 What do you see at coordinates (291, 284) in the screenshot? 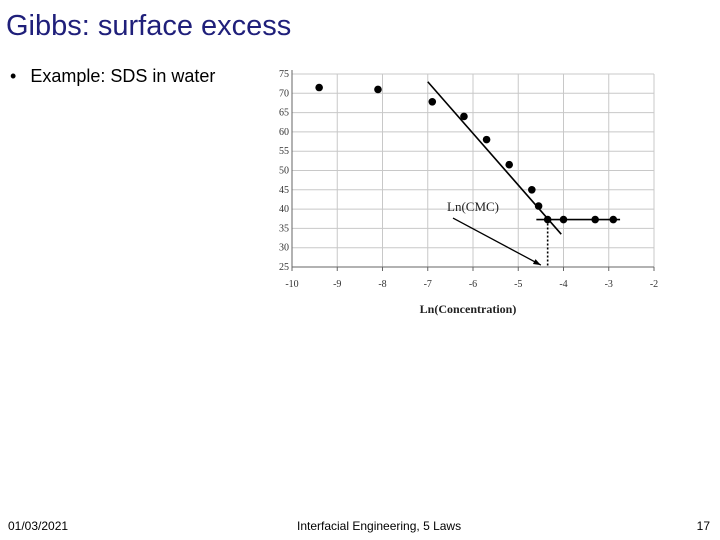
I see `x-tick-label: -10` at bounding box center [291, 284].